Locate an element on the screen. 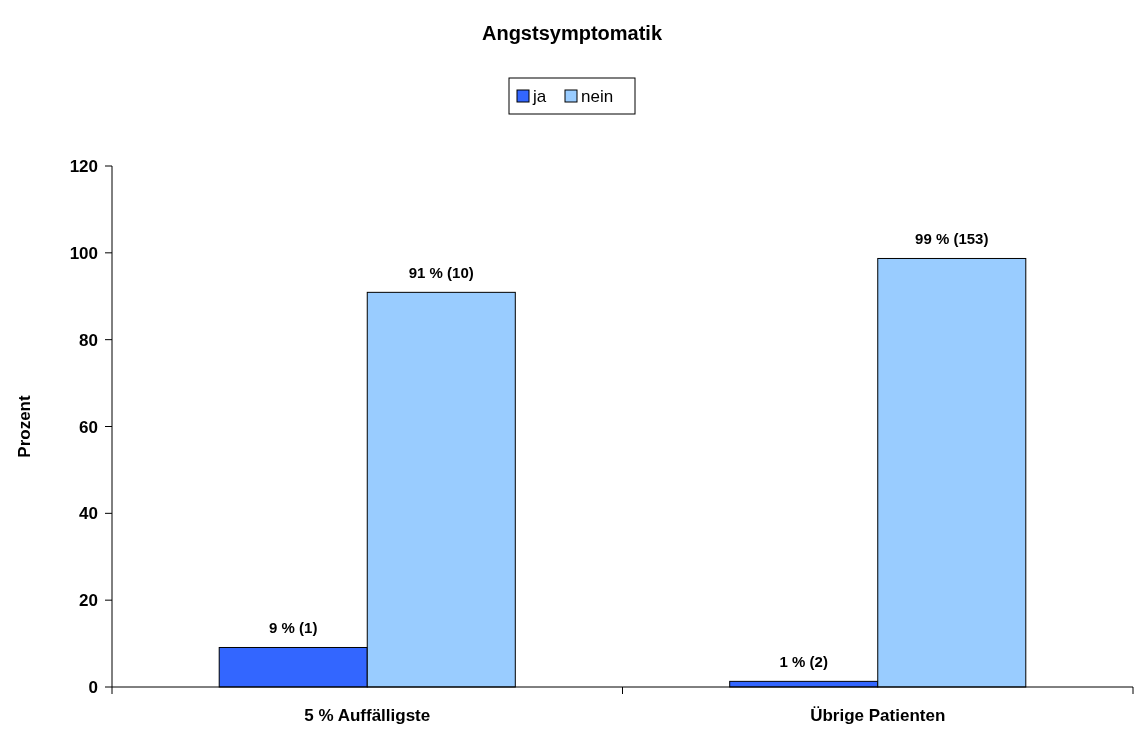  chart-title: Angstsymptomatik is located at coordinates (572, 33).